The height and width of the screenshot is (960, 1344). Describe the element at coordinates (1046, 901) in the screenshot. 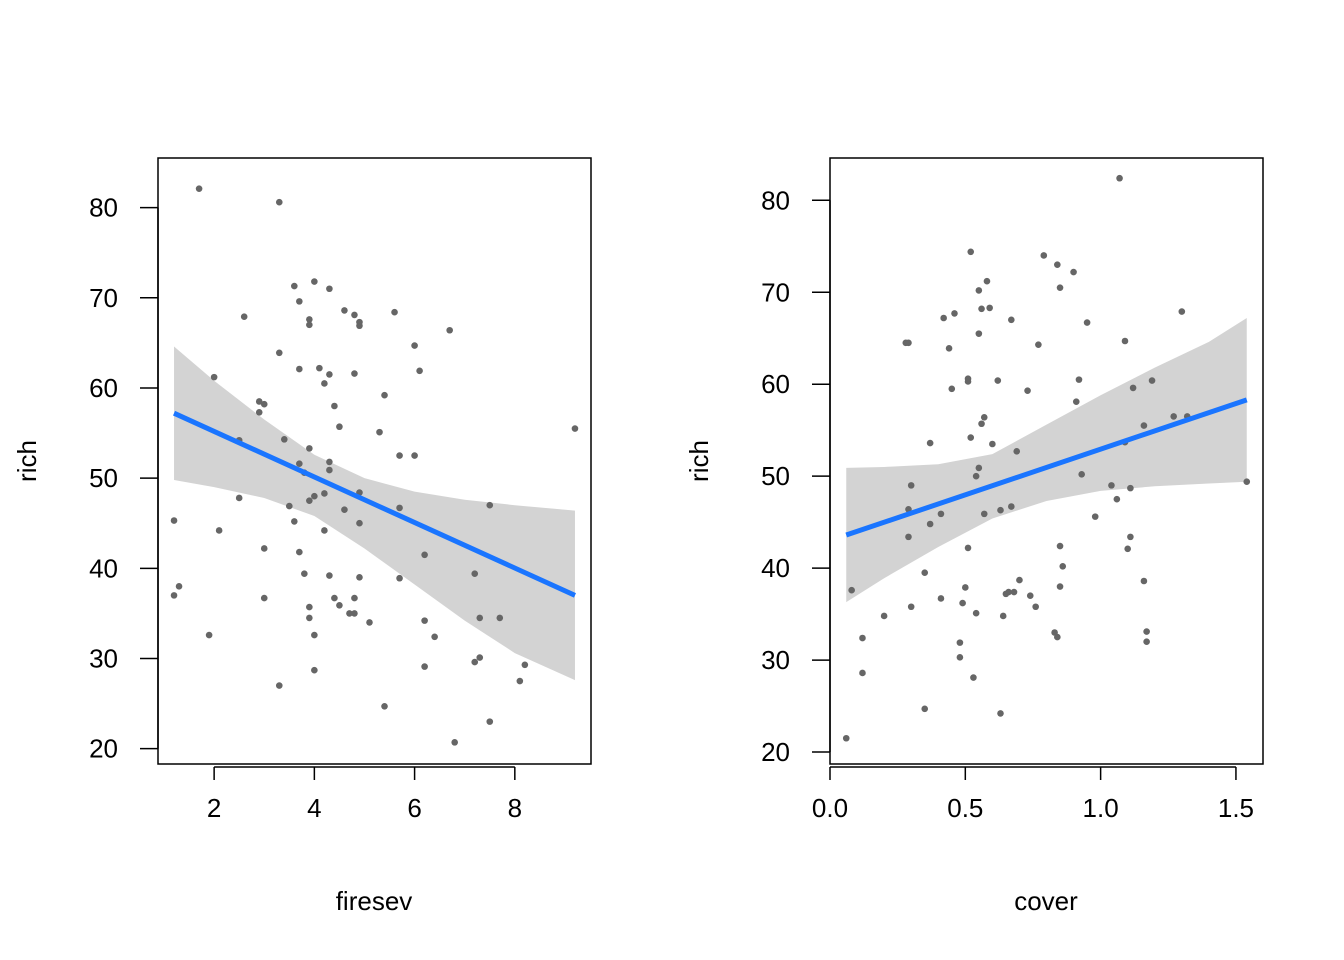

I see `x-axis-label: cover` at that location.